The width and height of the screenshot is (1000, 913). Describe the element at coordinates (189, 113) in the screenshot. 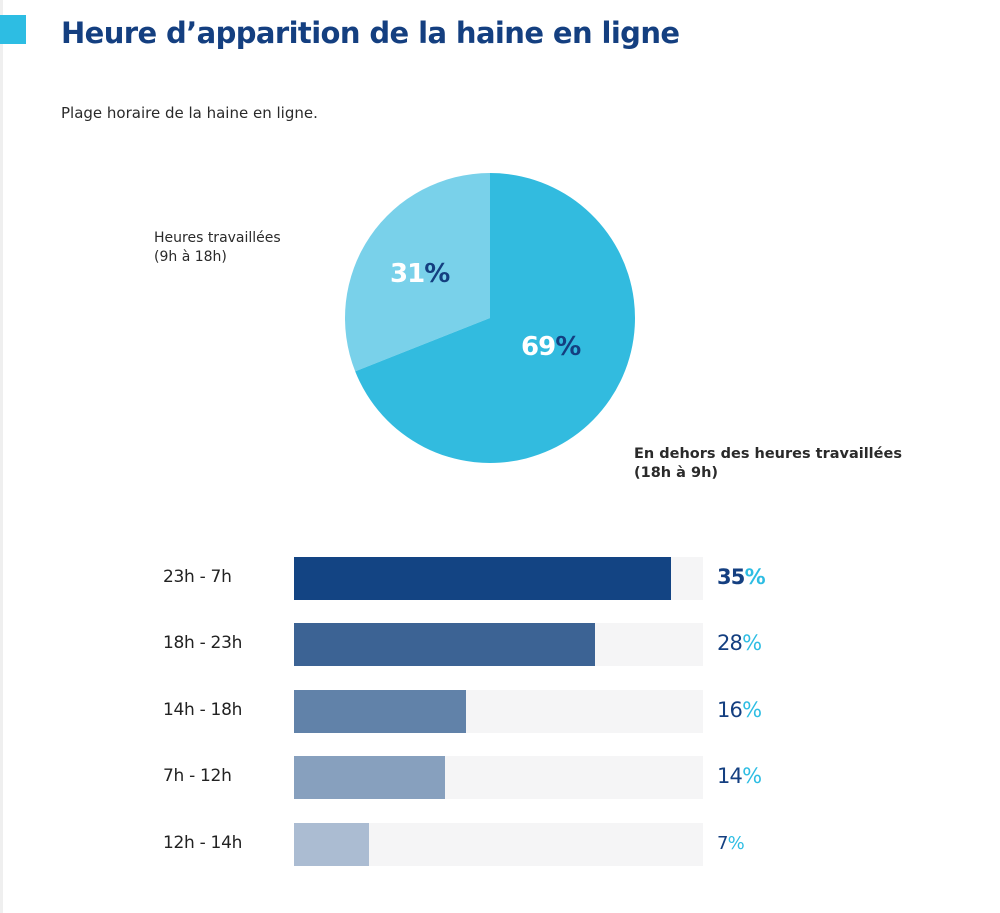

I see `chart-subtitle: Plage horaire de la haine en ligne.` at that location.